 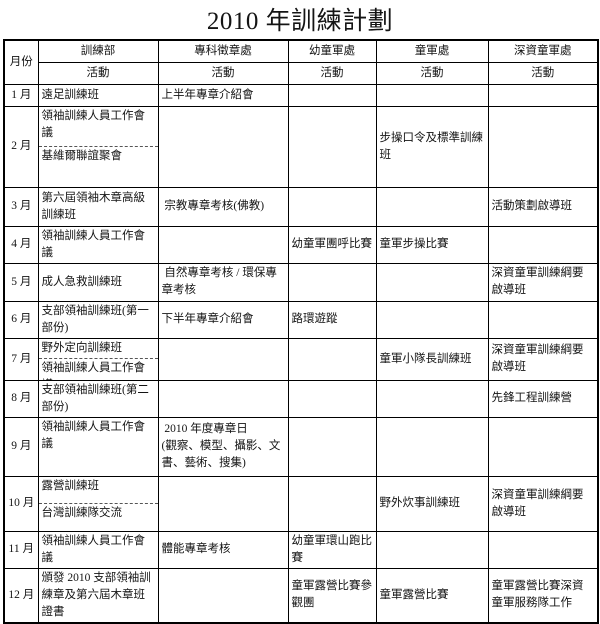 What do you see at coordinates (21, 206) in the screenshot?
I see `month-cell: 3 月` at bounding box center [21, 206].